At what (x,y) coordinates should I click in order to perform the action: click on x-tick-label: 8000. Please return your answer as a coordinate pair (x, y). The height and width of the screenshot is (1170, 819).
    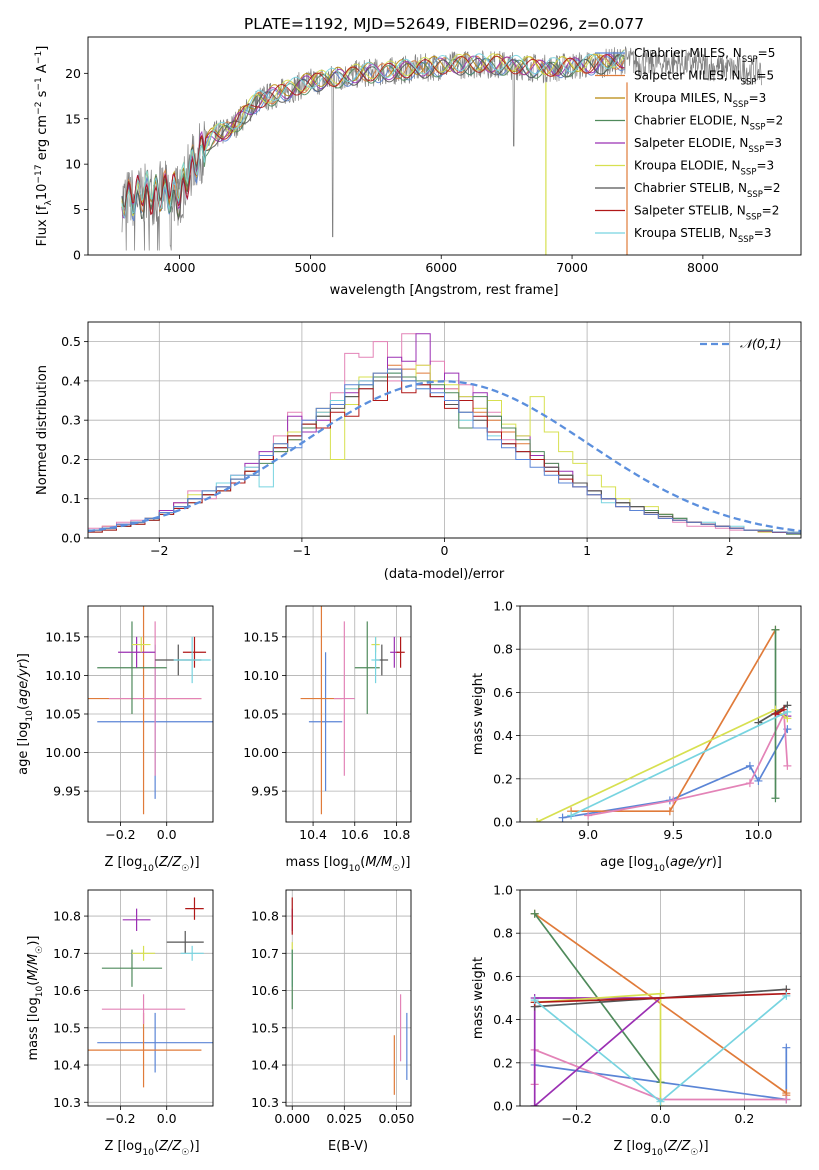
    Looking at the image, I should click on (703, 267).